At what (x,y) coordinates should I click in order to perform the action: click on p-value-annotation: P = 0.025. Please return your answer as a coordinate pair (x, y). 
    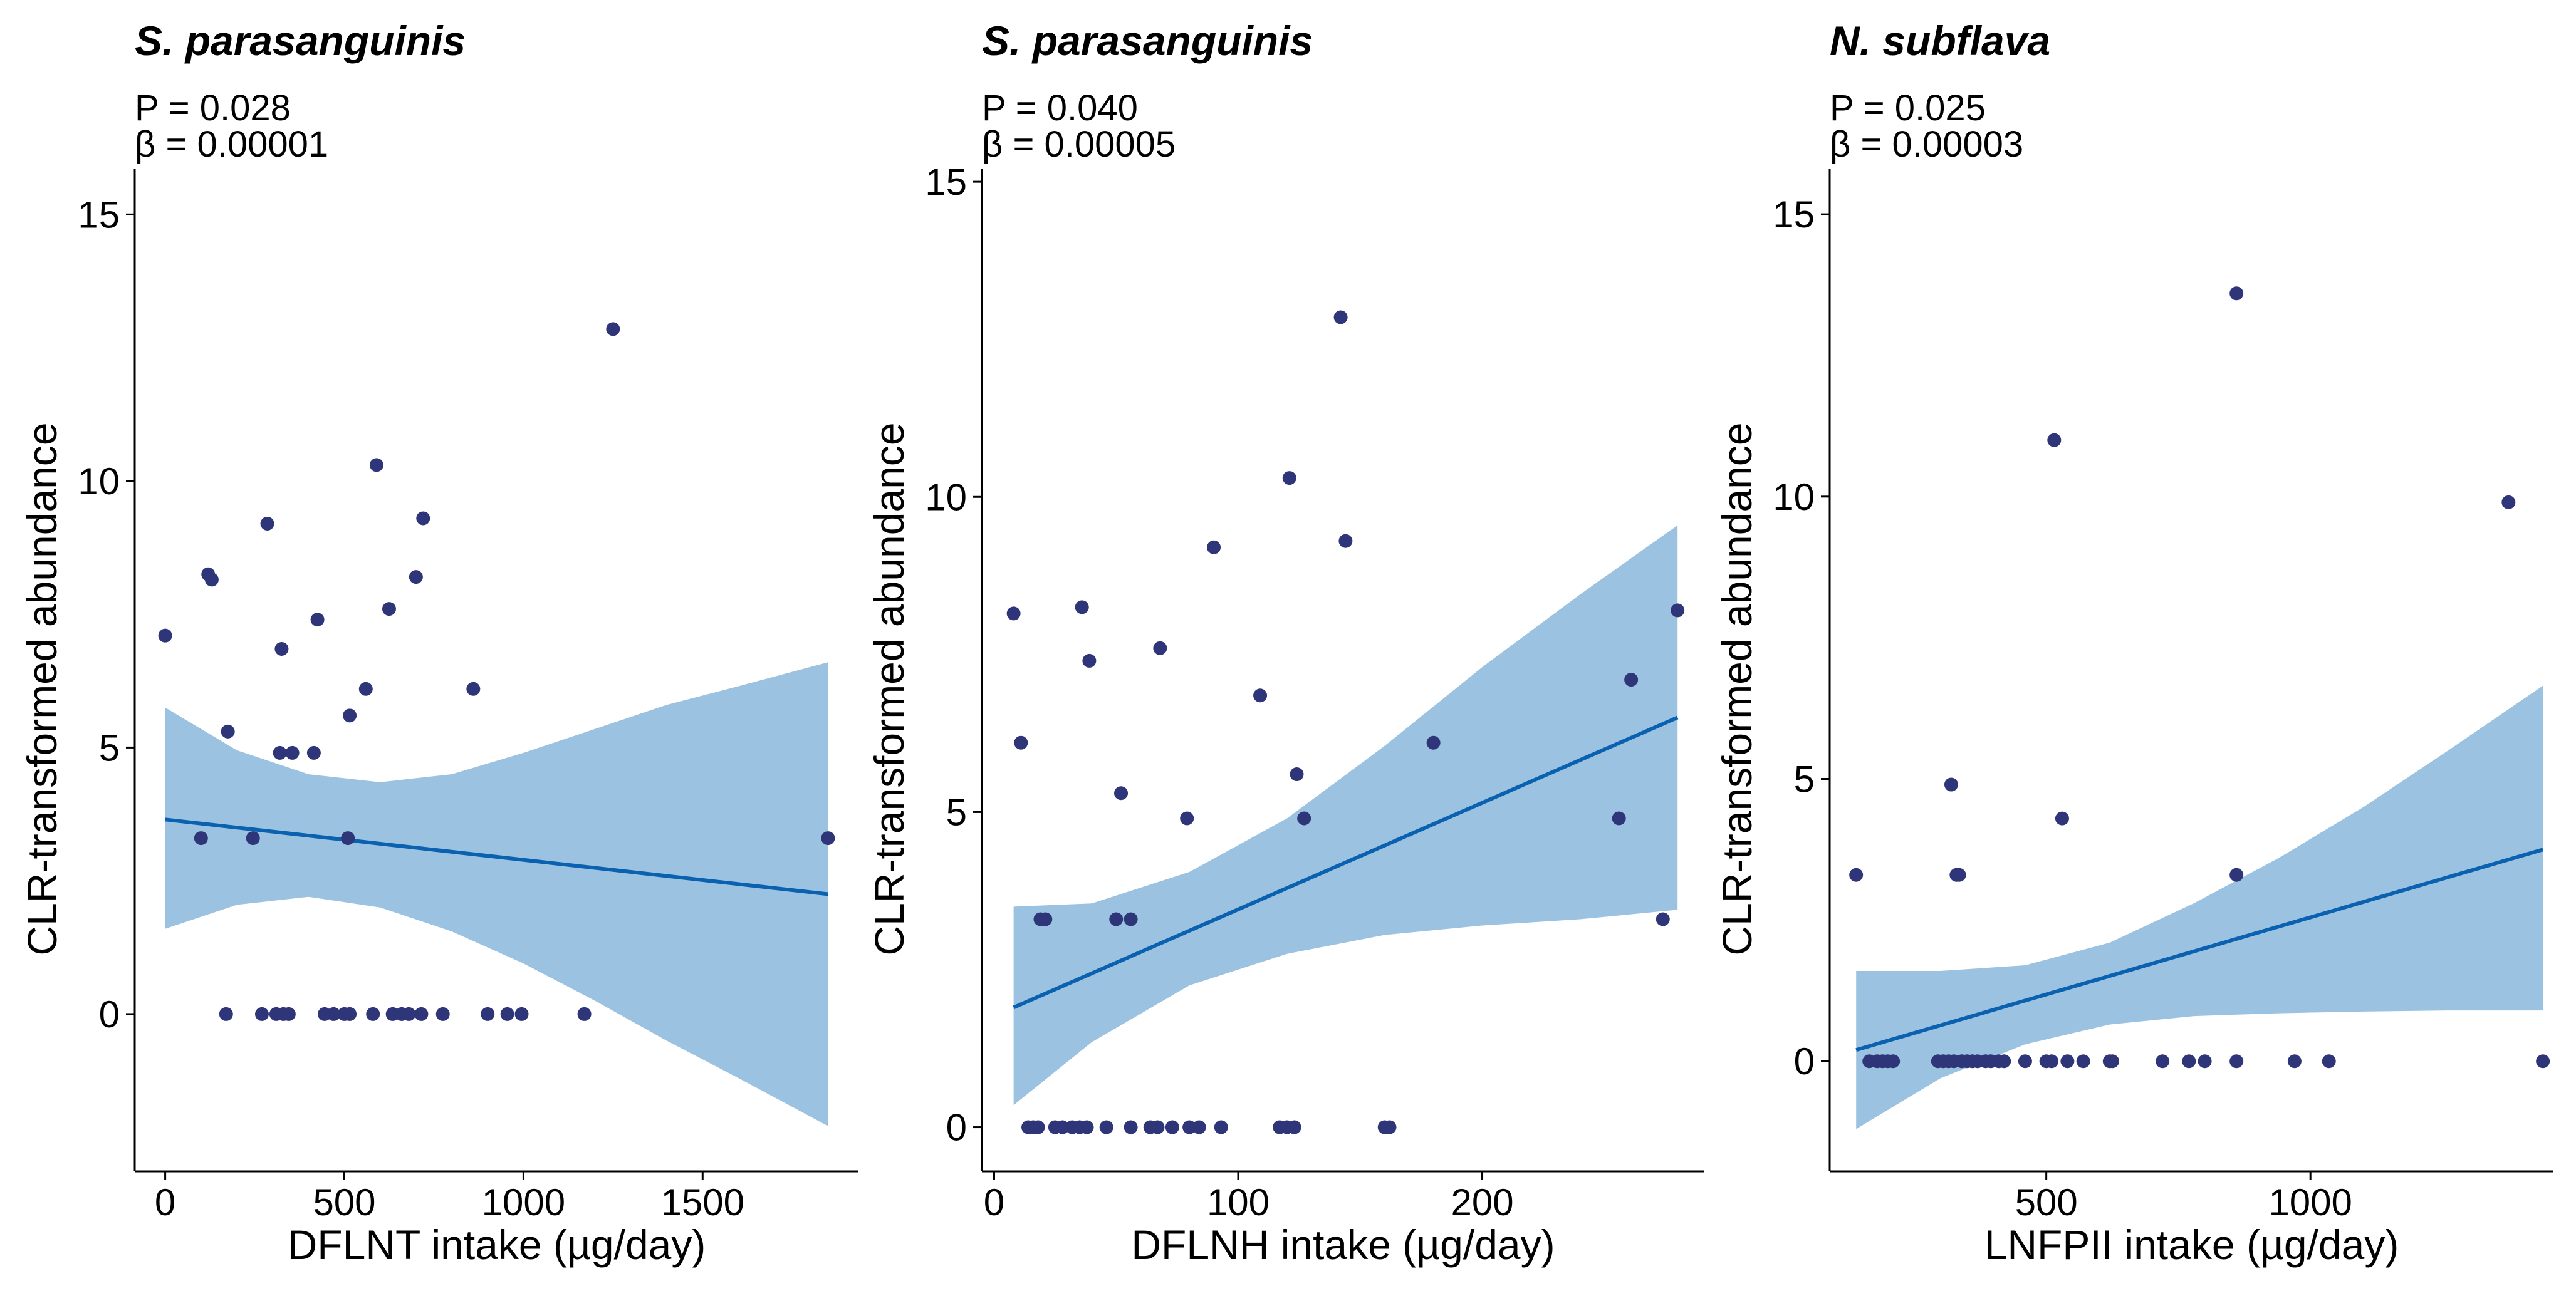
    Looking at the image, I should click on (1908, 108).